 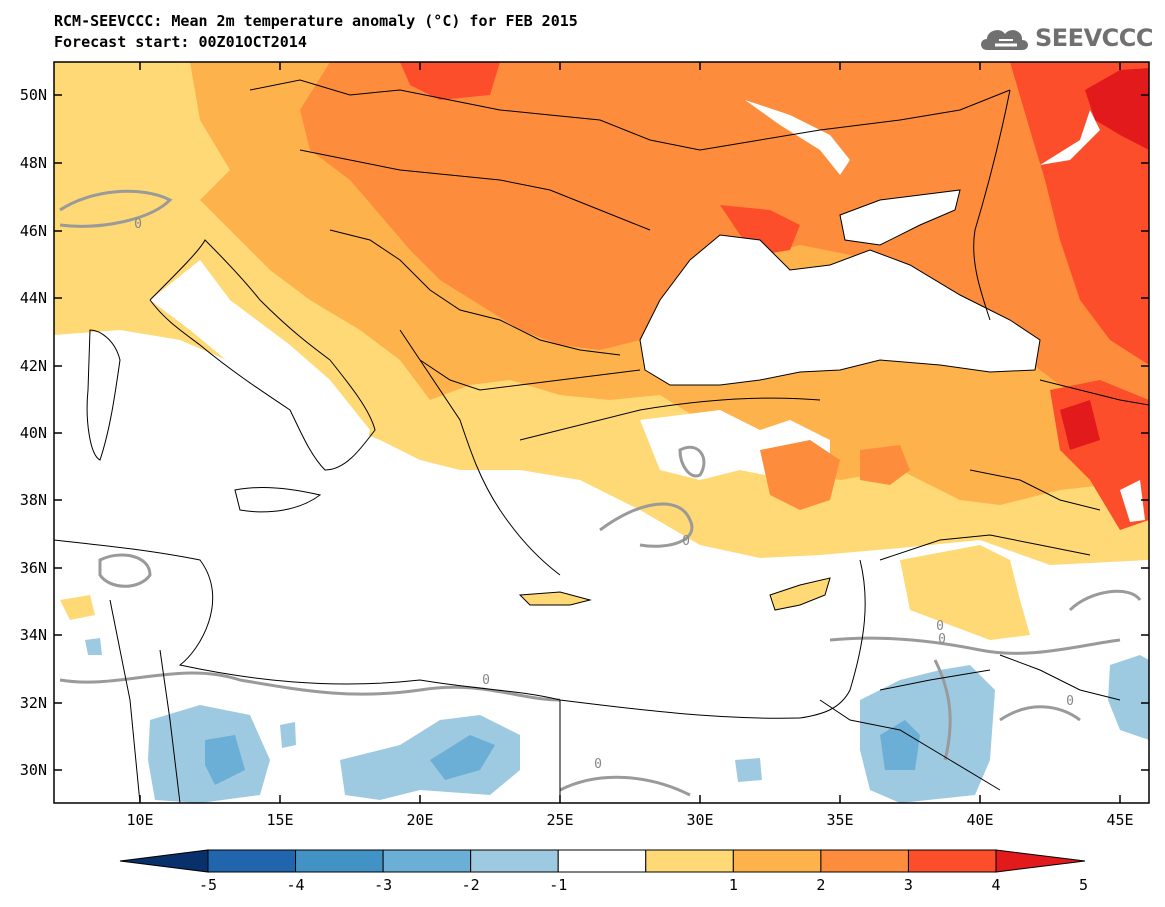 I want to click on lon-label: 40E, so click(x=979, y=820).